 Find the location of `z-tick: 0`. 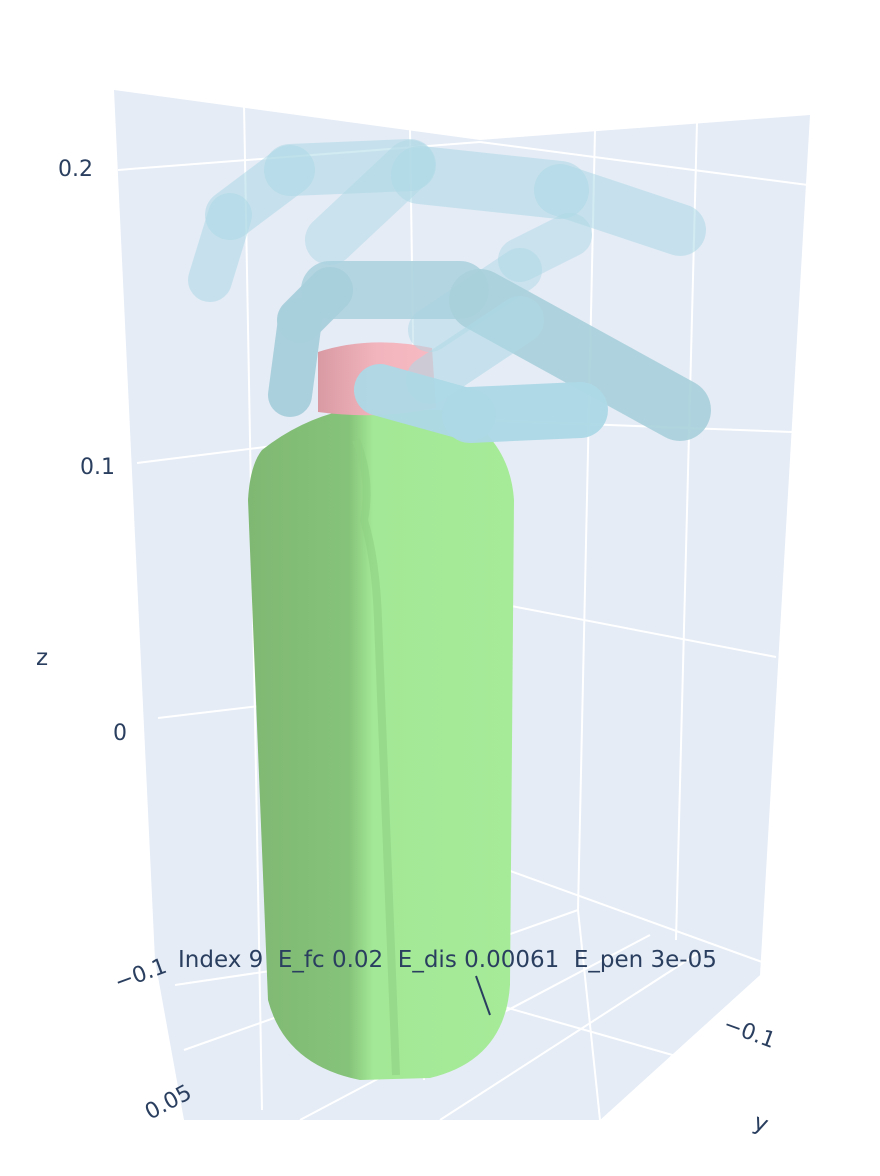

z-tick: 0 is located at coordinates (120, 733).